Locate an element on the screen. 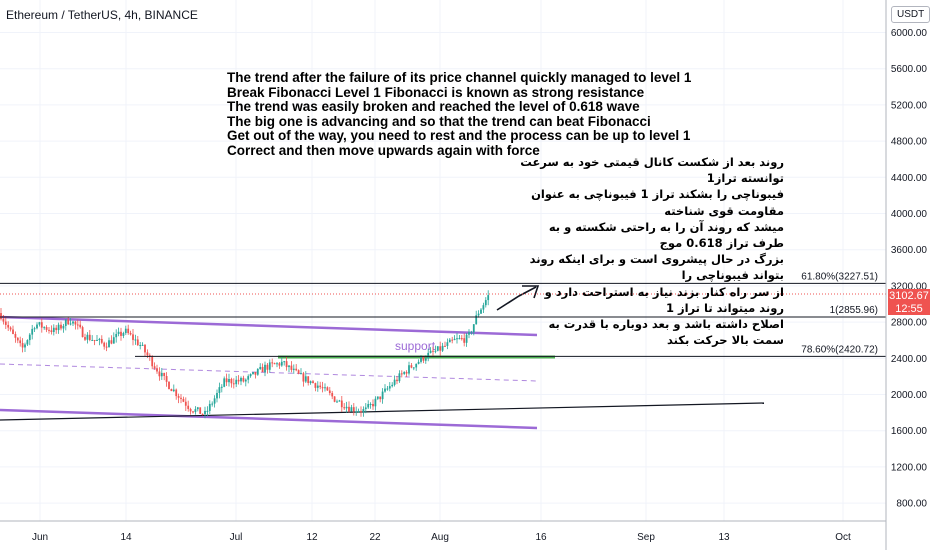  bar-countdown: 12:55 is located at coordinates (909, 308).